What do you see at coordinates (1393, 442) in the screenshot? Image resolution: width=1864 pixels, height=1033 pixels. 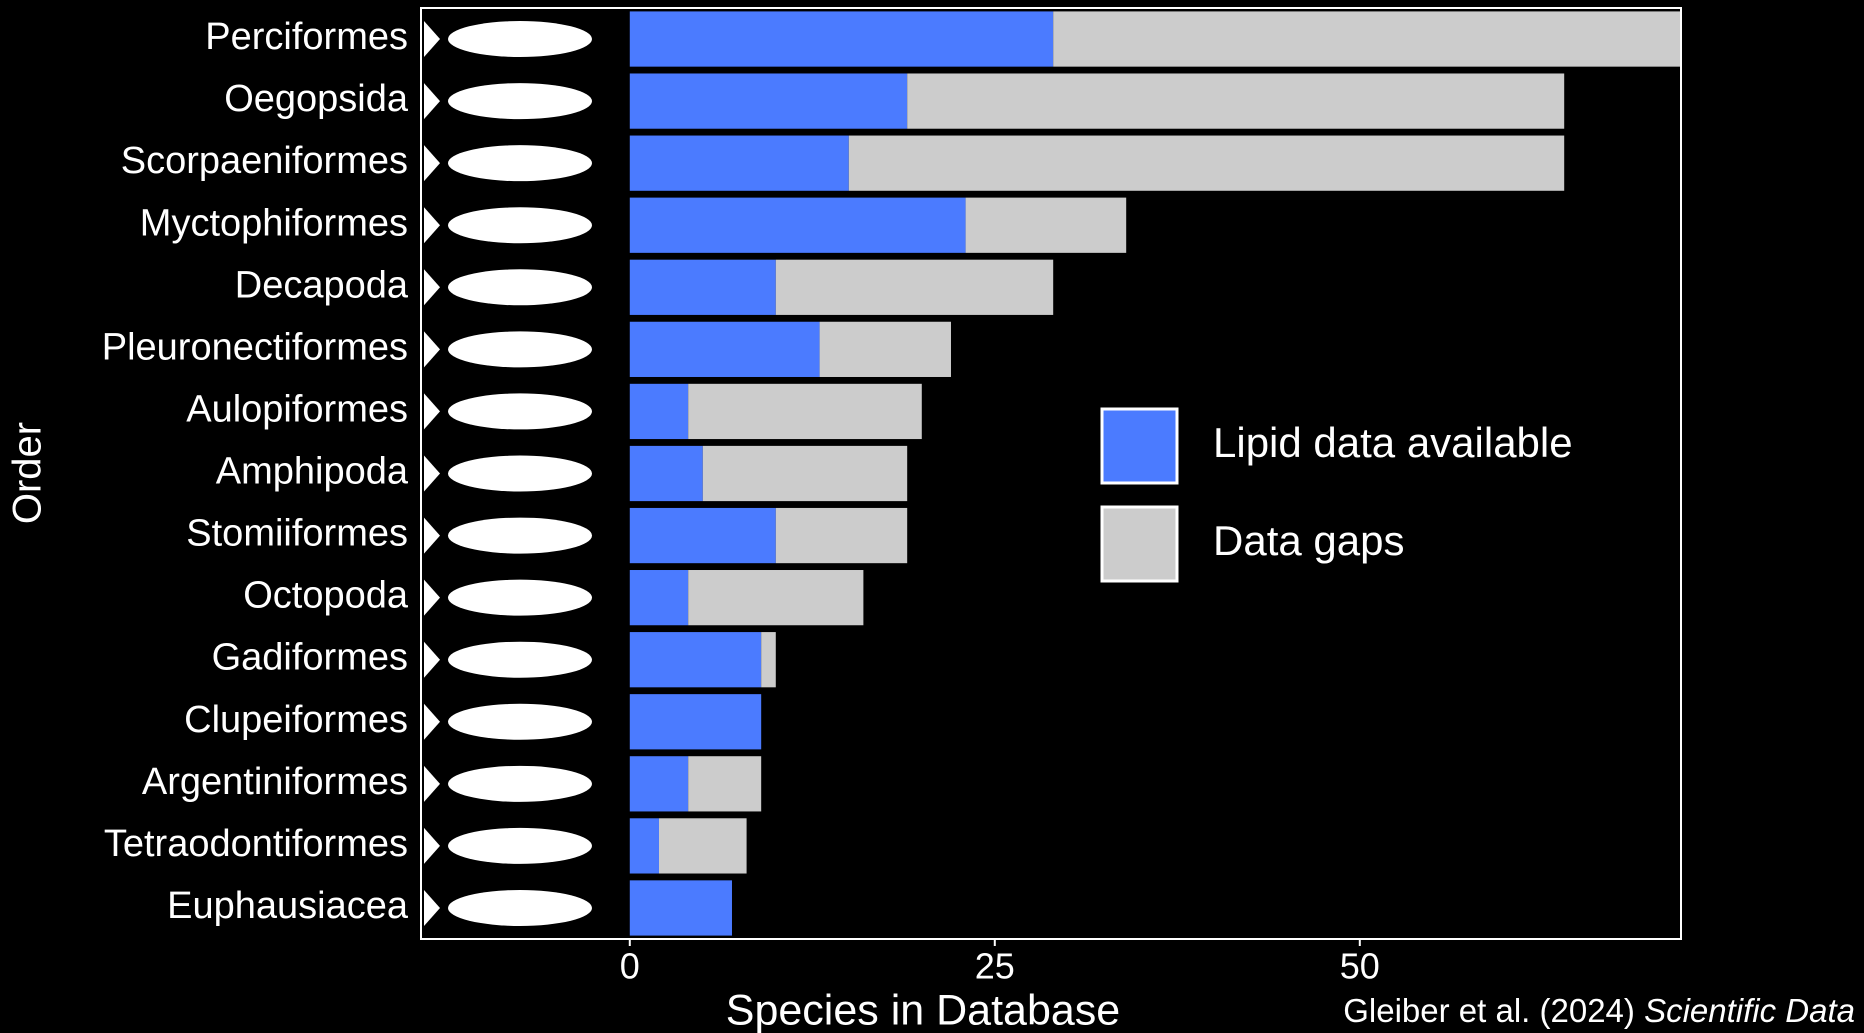 I see `legend-label: Lipid data available` at bounding box center [1393, 442].